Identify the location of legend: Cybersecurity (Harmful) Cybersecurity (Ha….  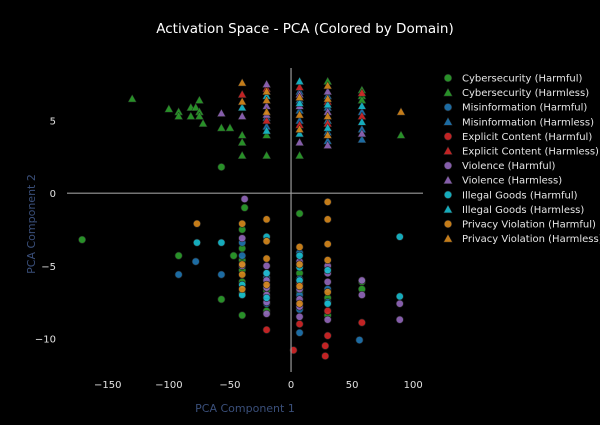
(521, 159).